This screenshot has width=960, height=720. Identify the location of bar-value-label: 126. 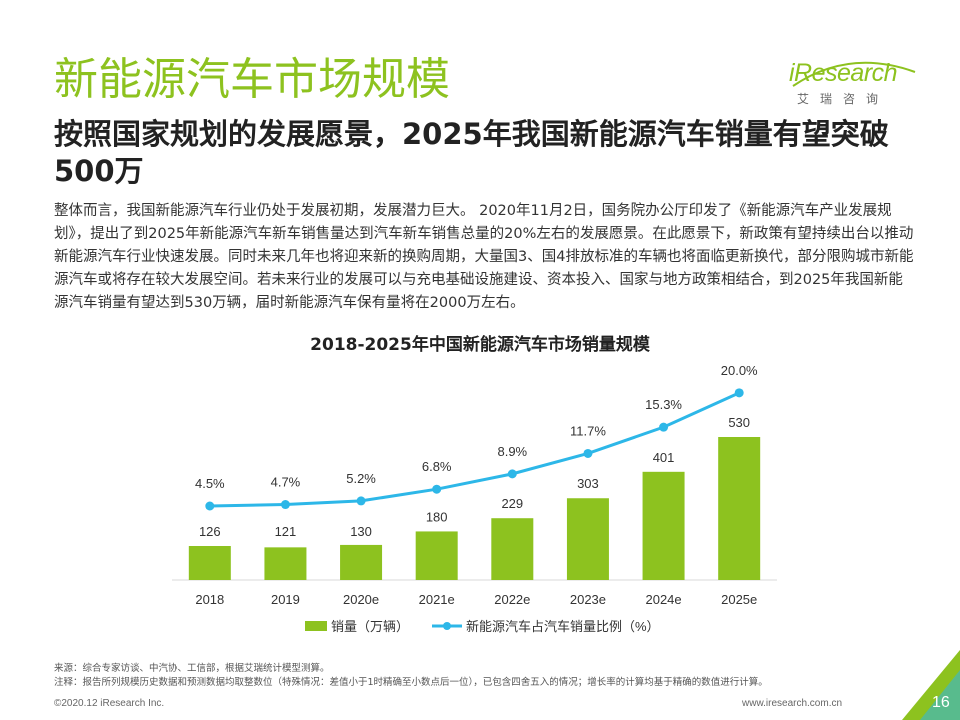
(210, 531).